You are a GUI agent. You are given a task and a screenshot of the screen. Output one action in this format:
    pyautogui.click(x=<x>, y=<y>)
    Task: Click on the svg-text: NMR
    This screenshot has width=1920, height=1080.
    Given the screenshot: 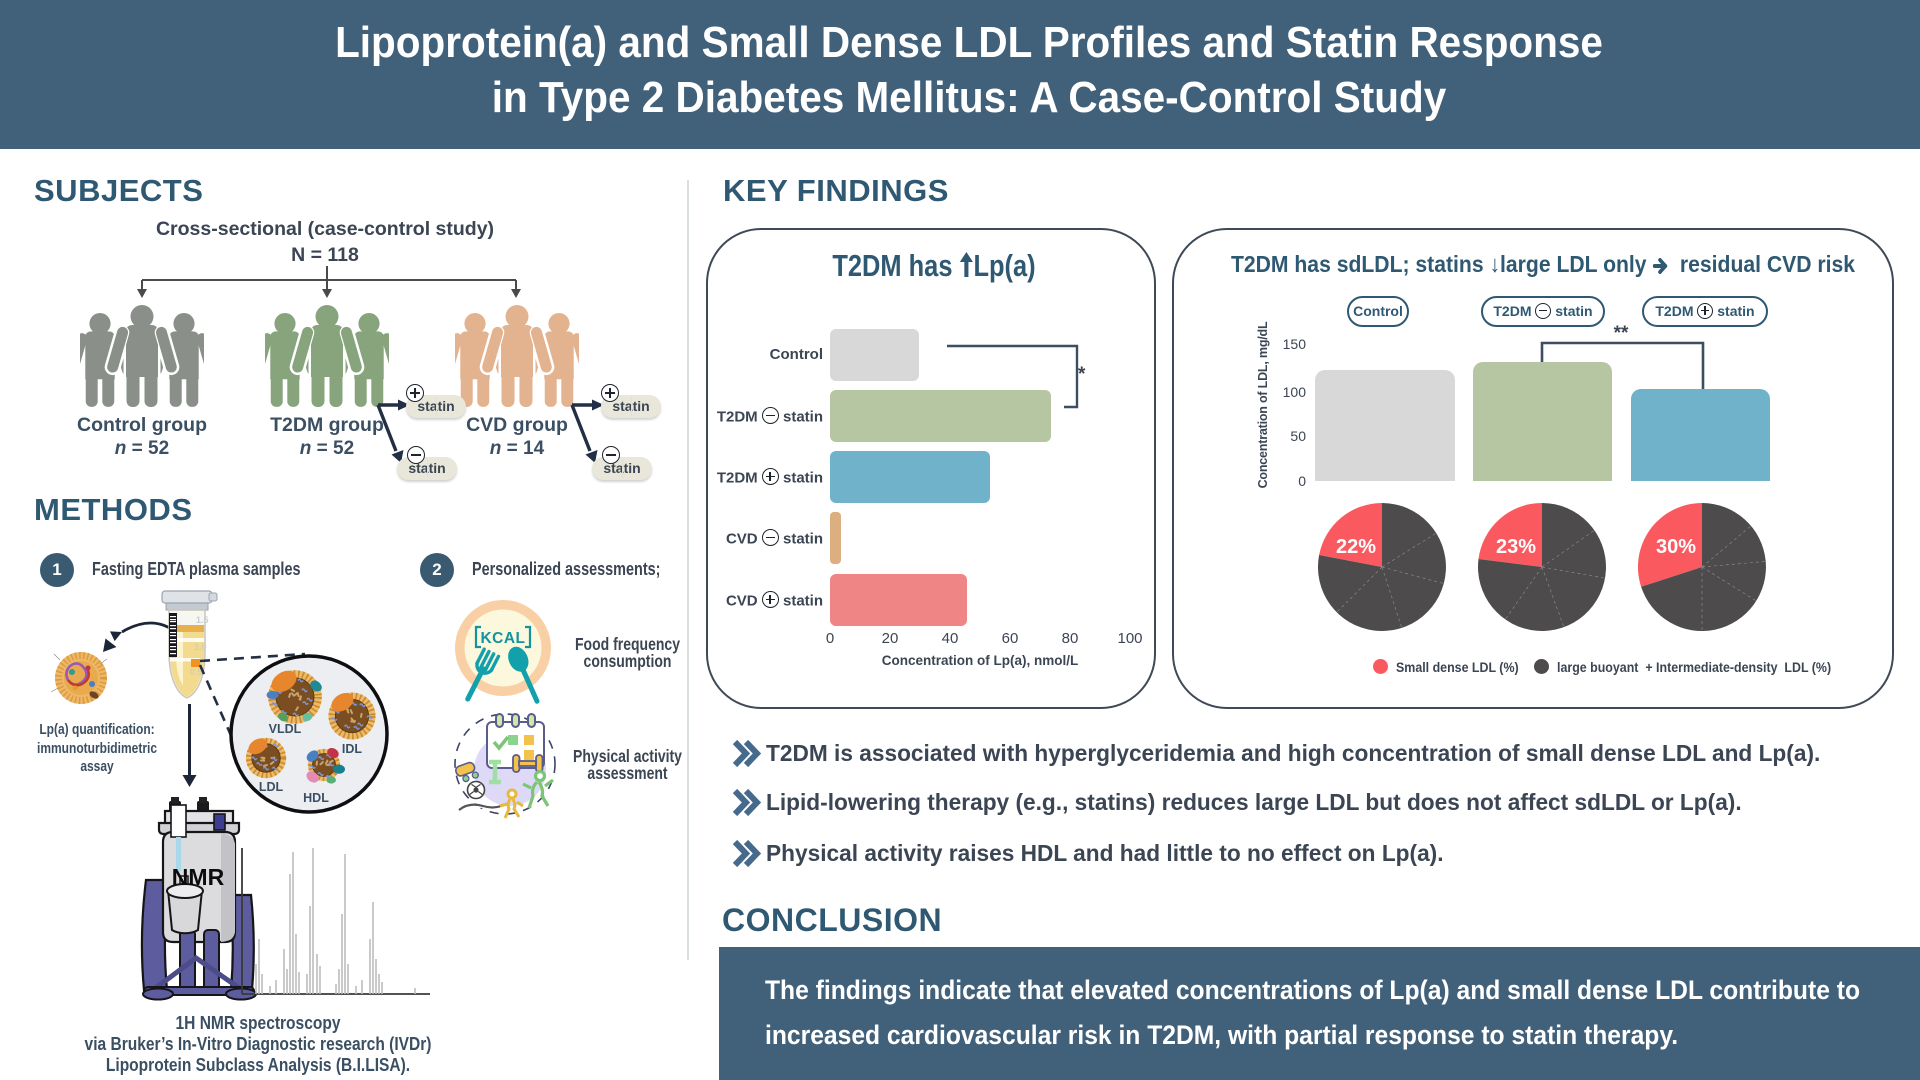 What is the action you would take?
    pyautogui.click(x=198, y=877)
    